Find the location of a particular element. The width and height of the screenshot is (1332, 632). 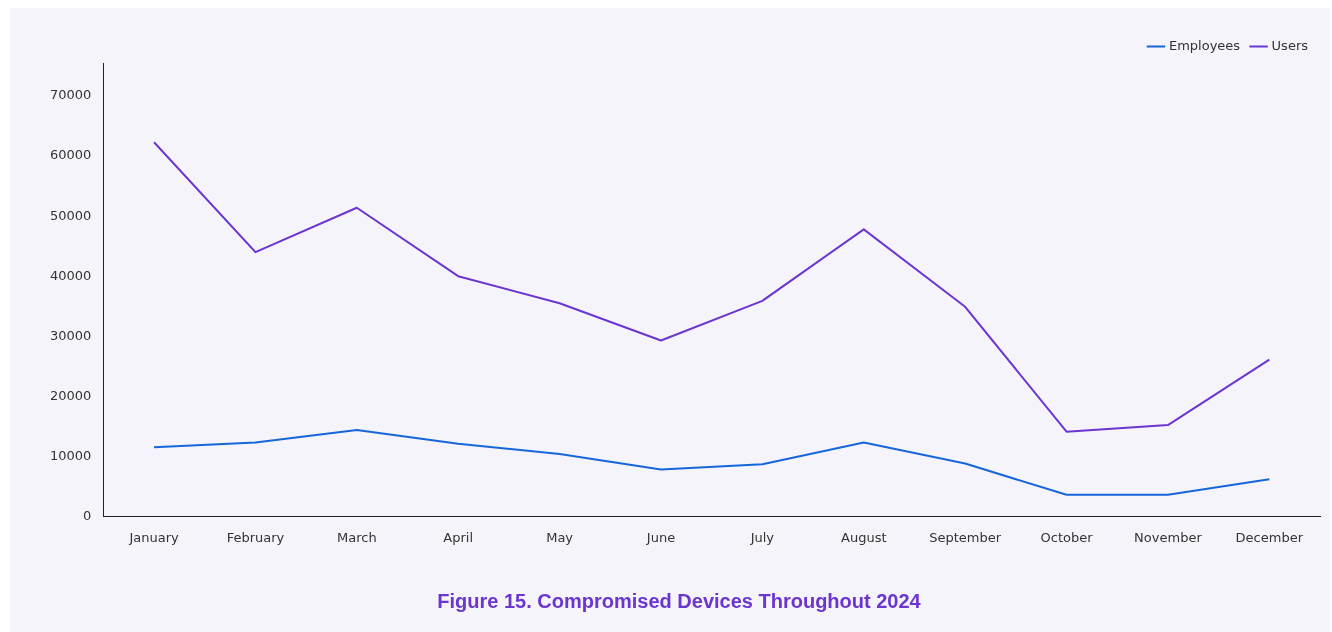

x-tick-label: August is located at coordinates (864, 537).